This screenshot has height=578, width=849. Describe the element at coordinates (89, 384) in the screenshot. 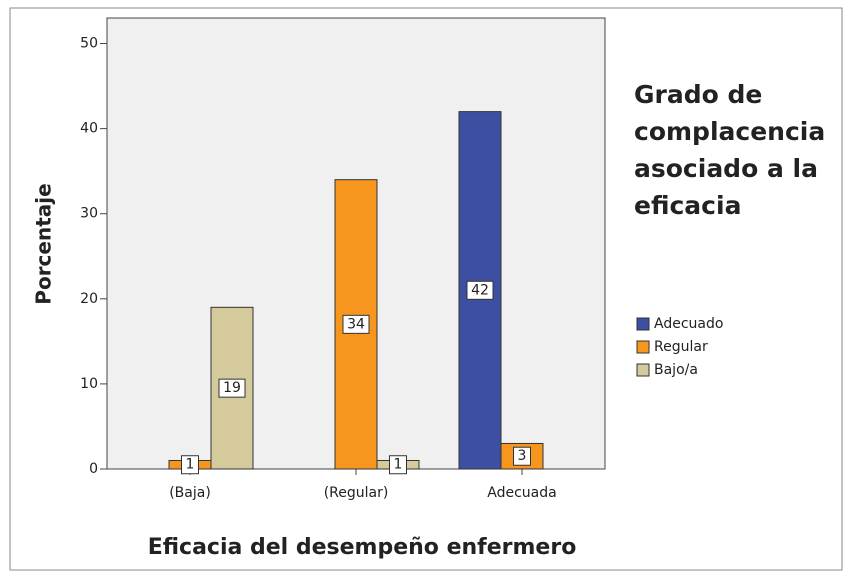

I see `y-tick-label: 10` at that location.